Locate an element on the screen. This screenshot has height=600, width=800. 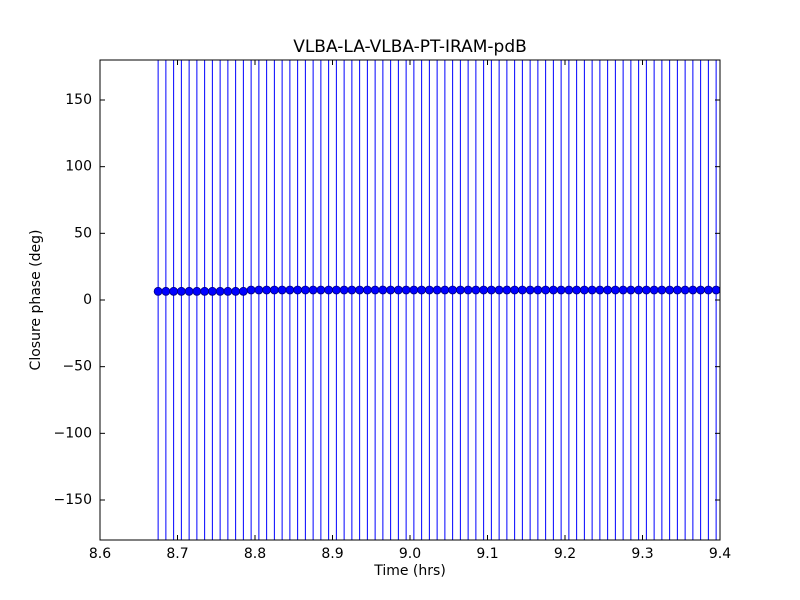
y-tick-label: 0 is located at coordinates (87, 300).